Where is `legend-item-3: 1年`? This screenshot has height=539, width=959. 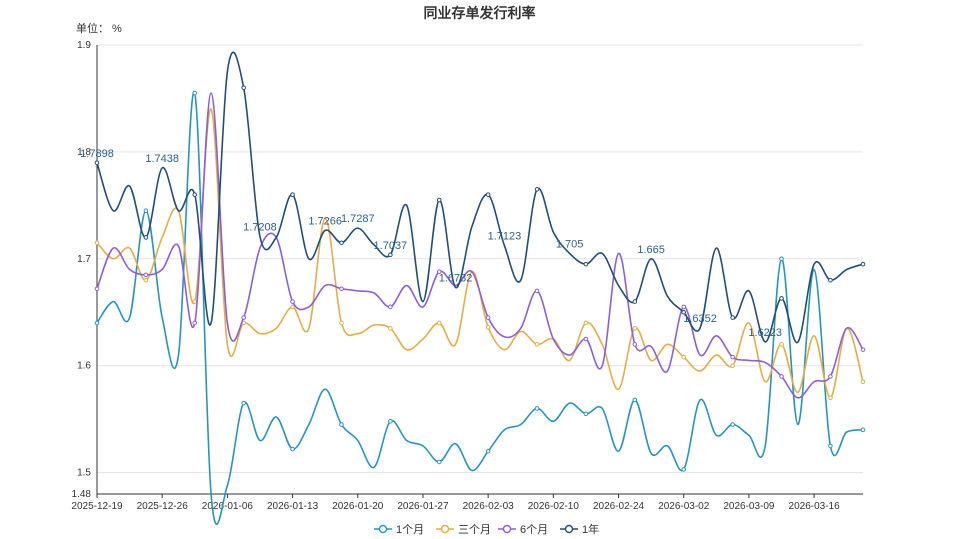 legend-item-3: 1年 is located at coordinates (579, 529).